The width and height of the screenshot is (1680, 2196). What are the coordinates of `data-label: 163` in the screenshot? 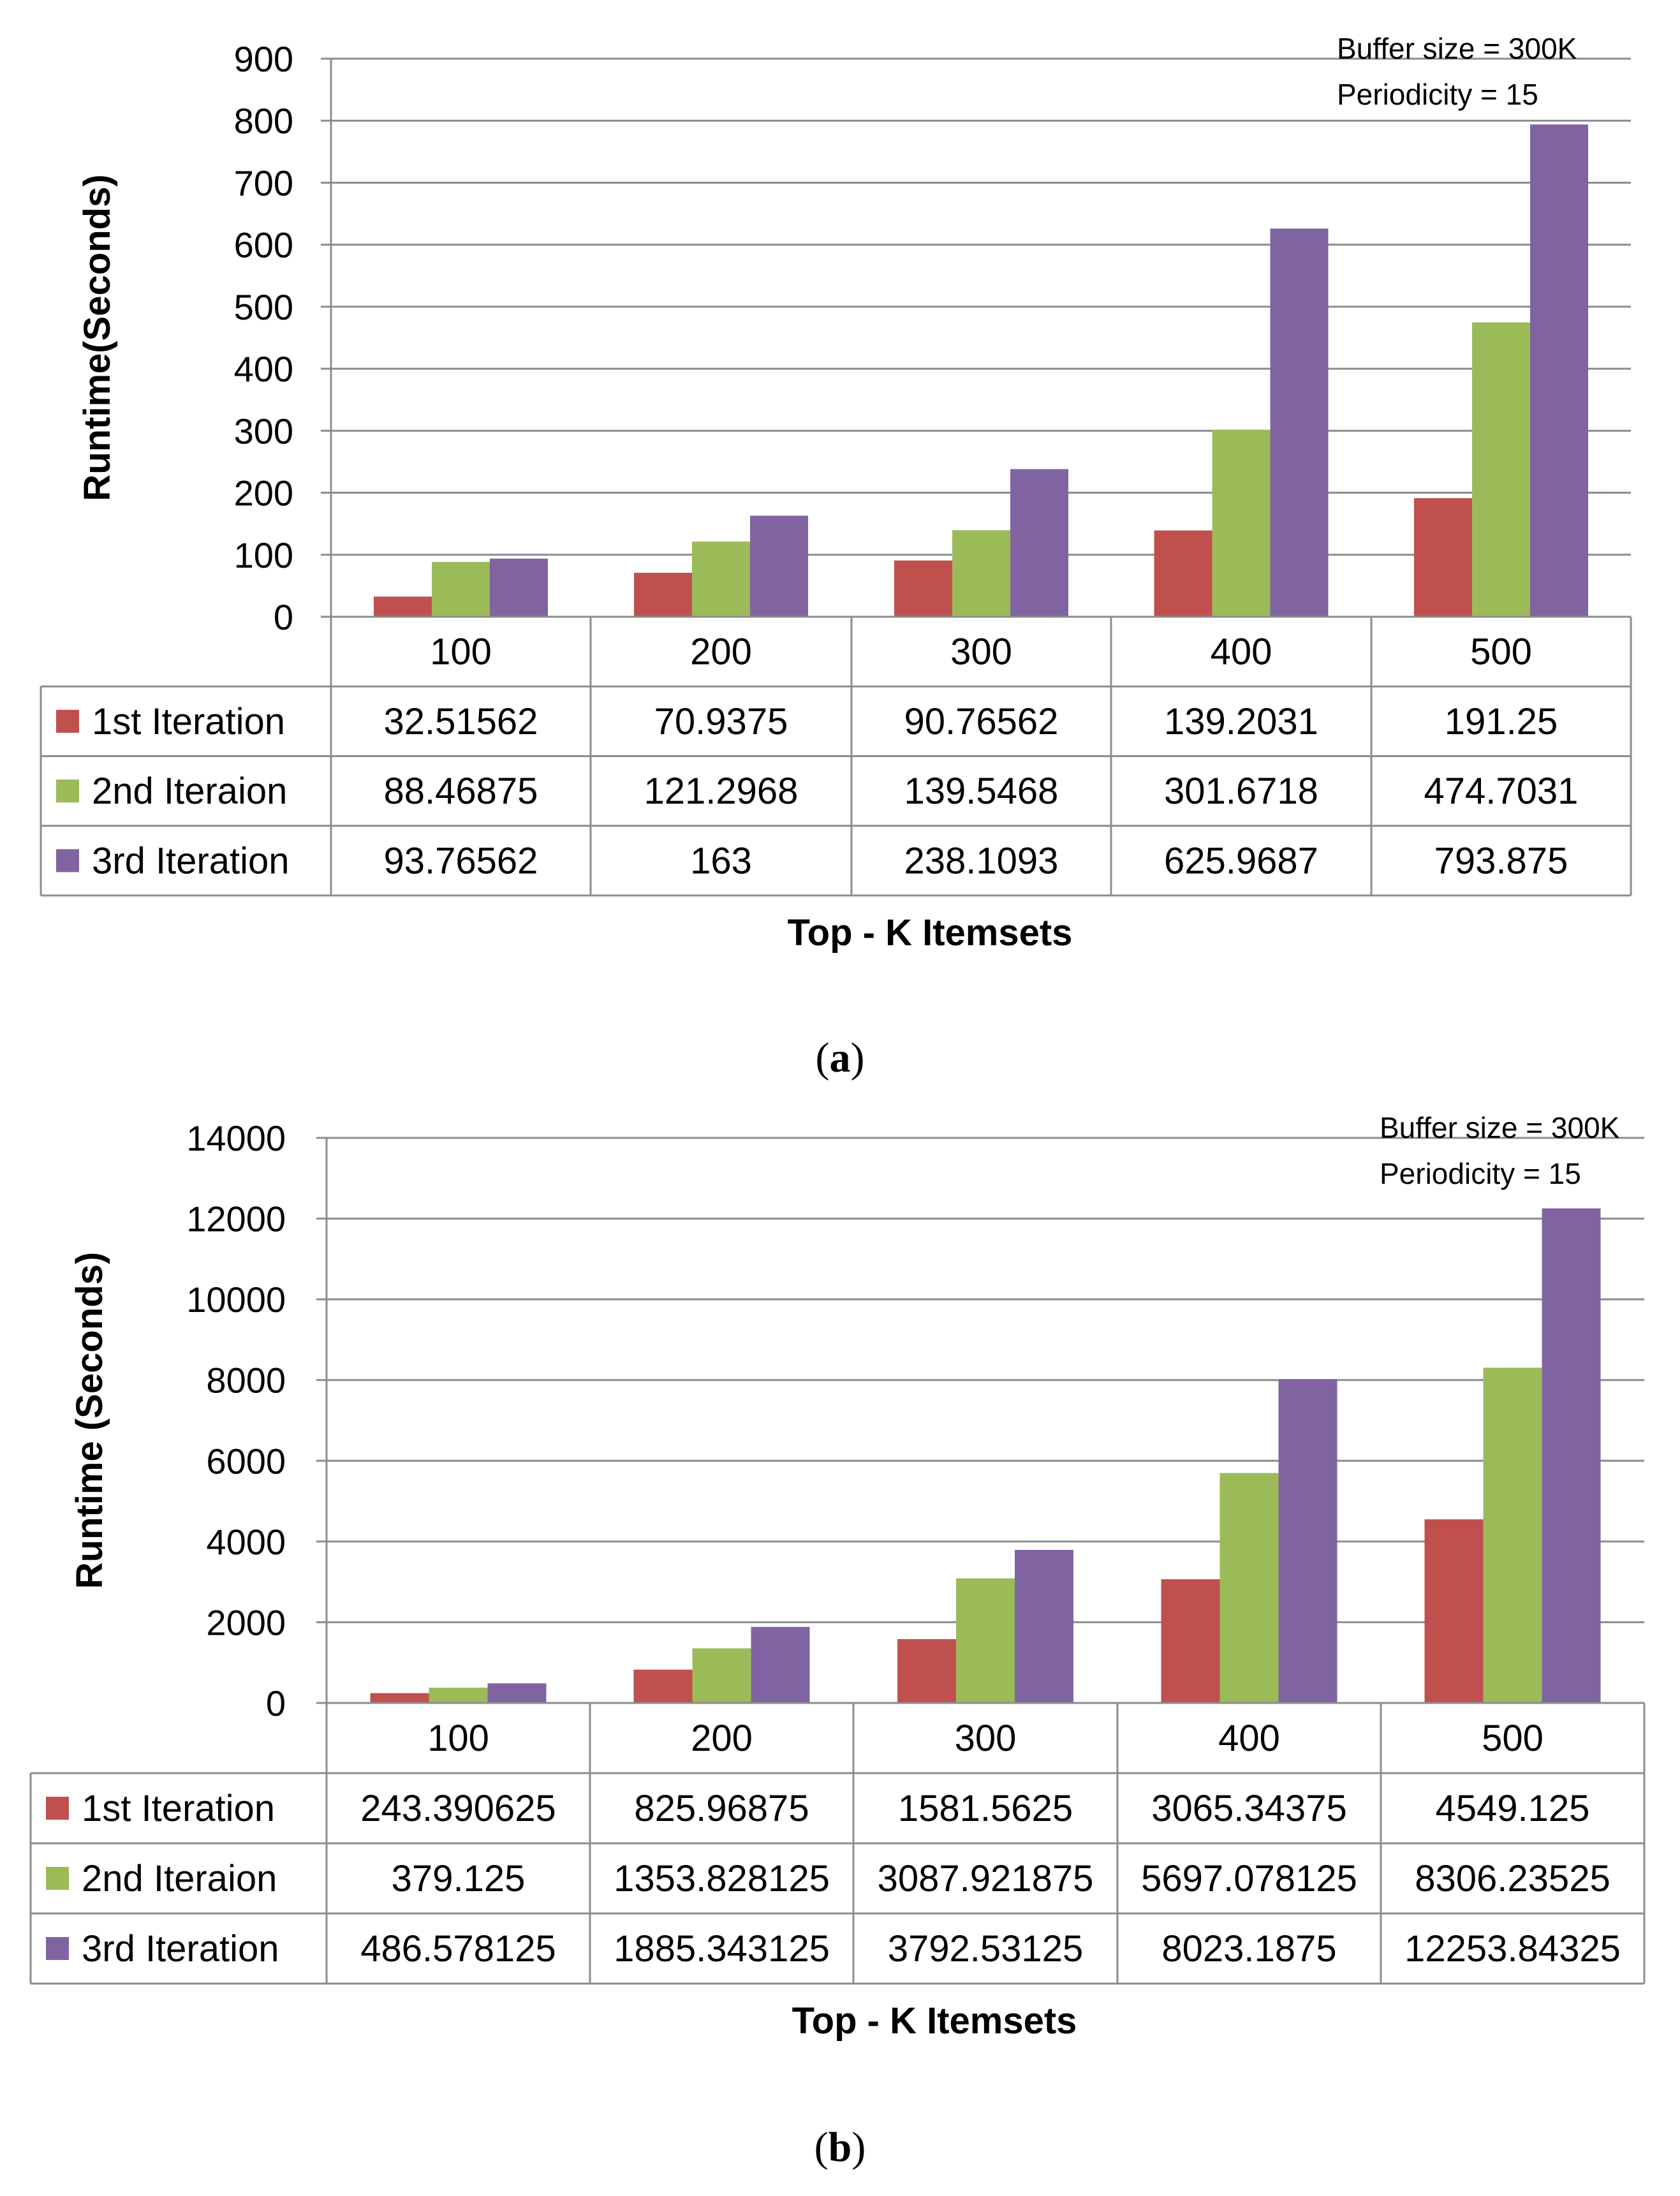 It's located at (721, 861).